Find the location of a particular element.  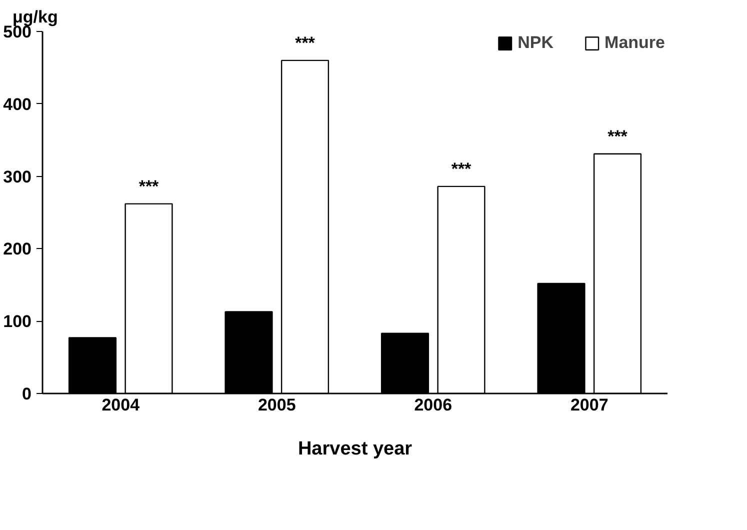

x-tick-label: 2006 is located at coordinates (433, 405).